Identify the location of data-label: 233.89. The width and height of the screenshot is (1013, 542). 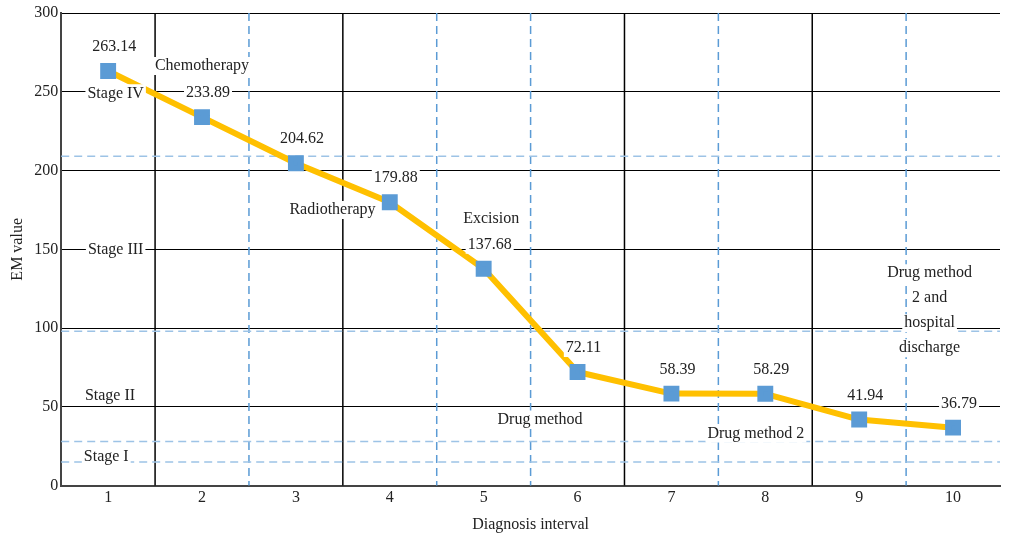
(208, 92).